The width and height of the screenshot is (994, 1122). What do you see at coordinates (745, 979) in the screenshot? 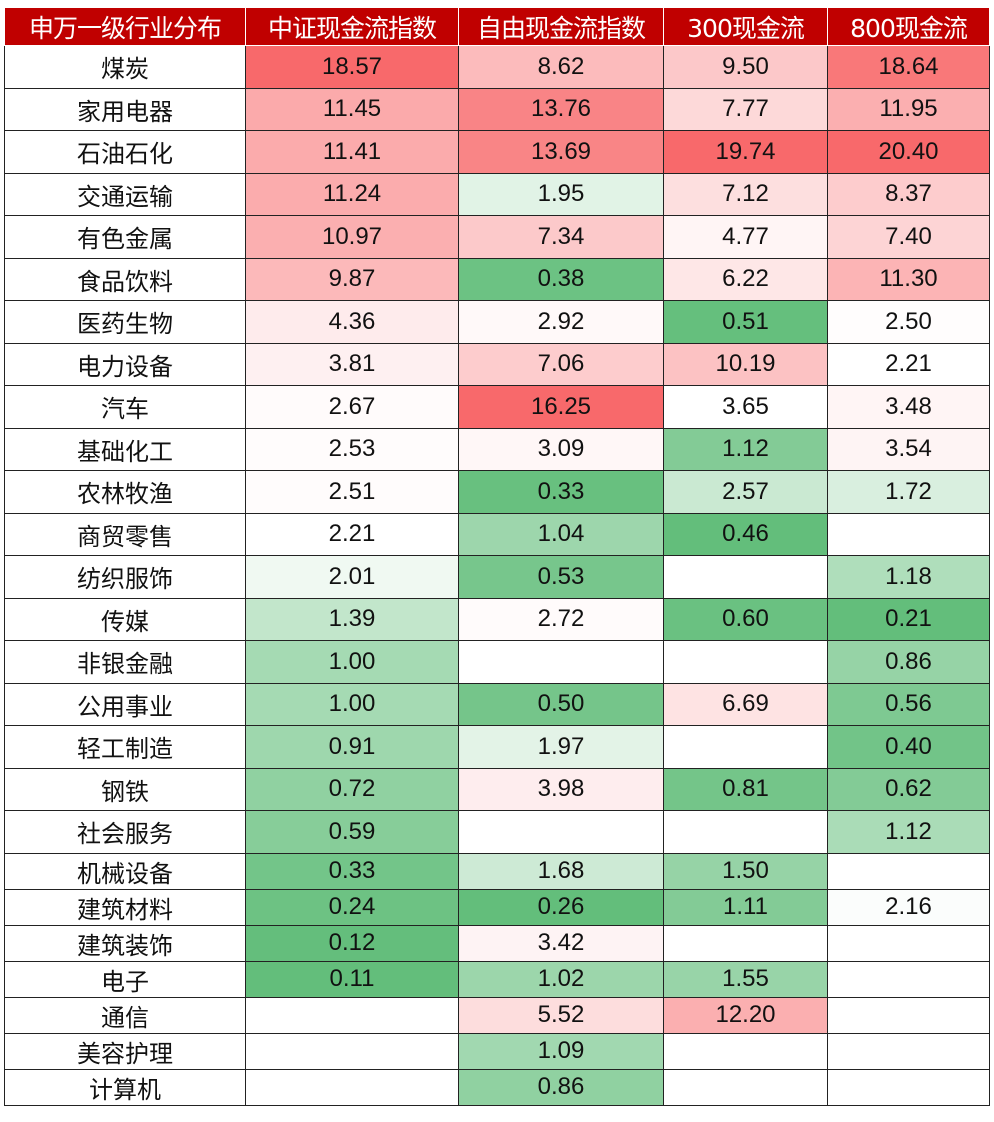
I see `value-cell: 1.55` at bounding box center [745, 979].